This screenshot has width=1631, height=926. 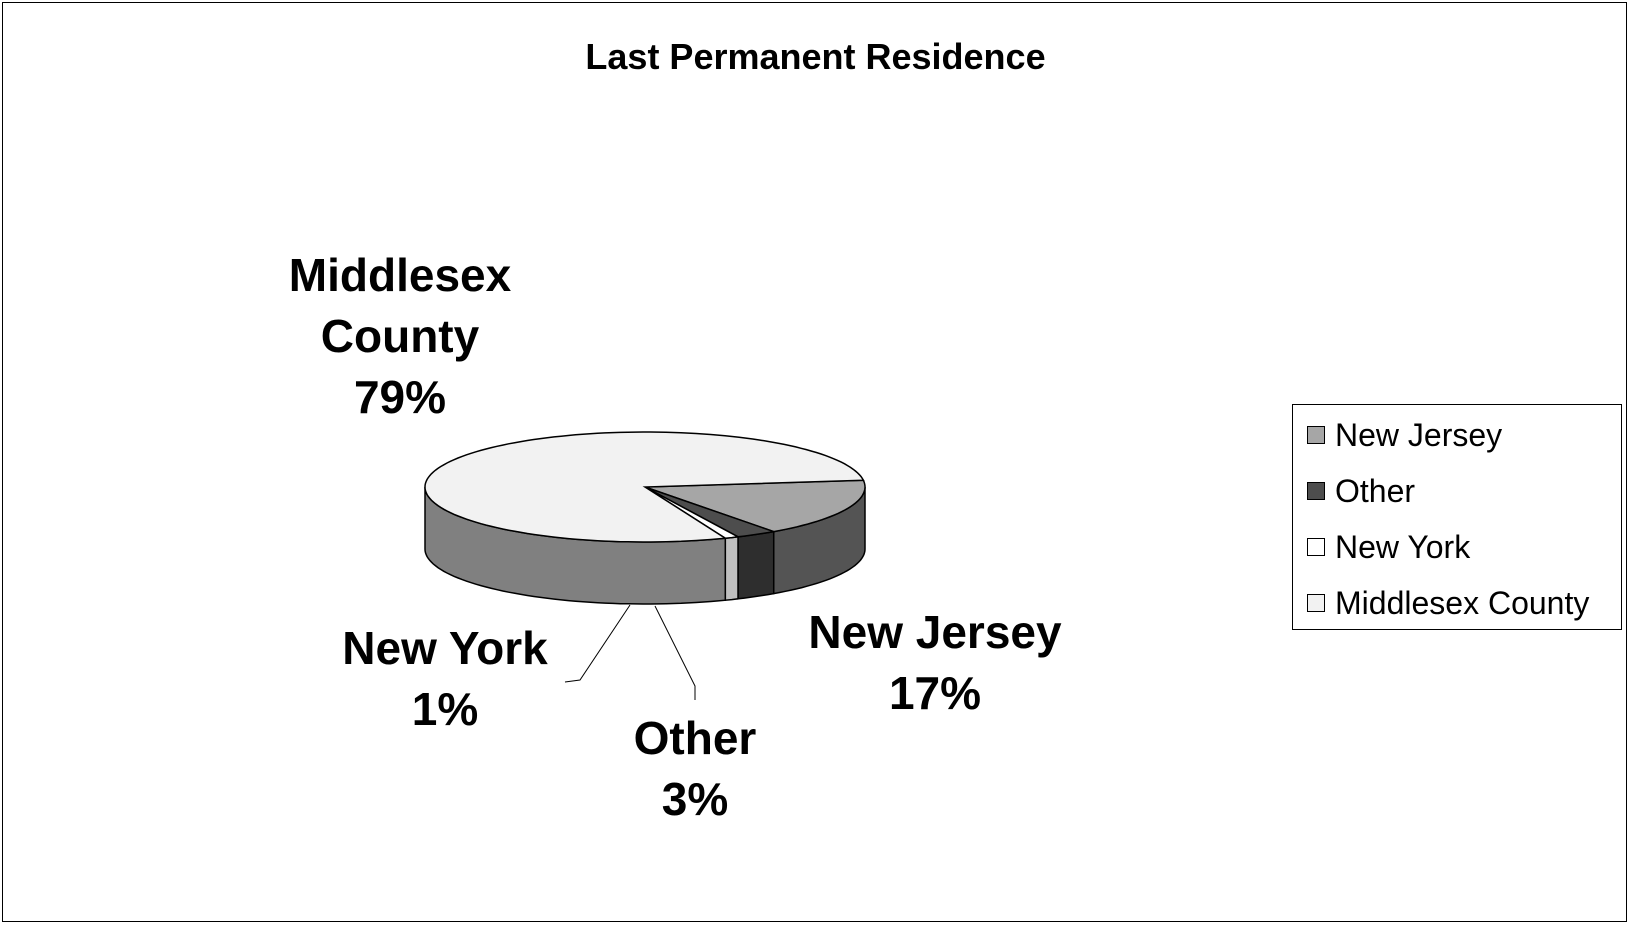 I want to click on leader-line-new-york, so click(x=597, y=643).